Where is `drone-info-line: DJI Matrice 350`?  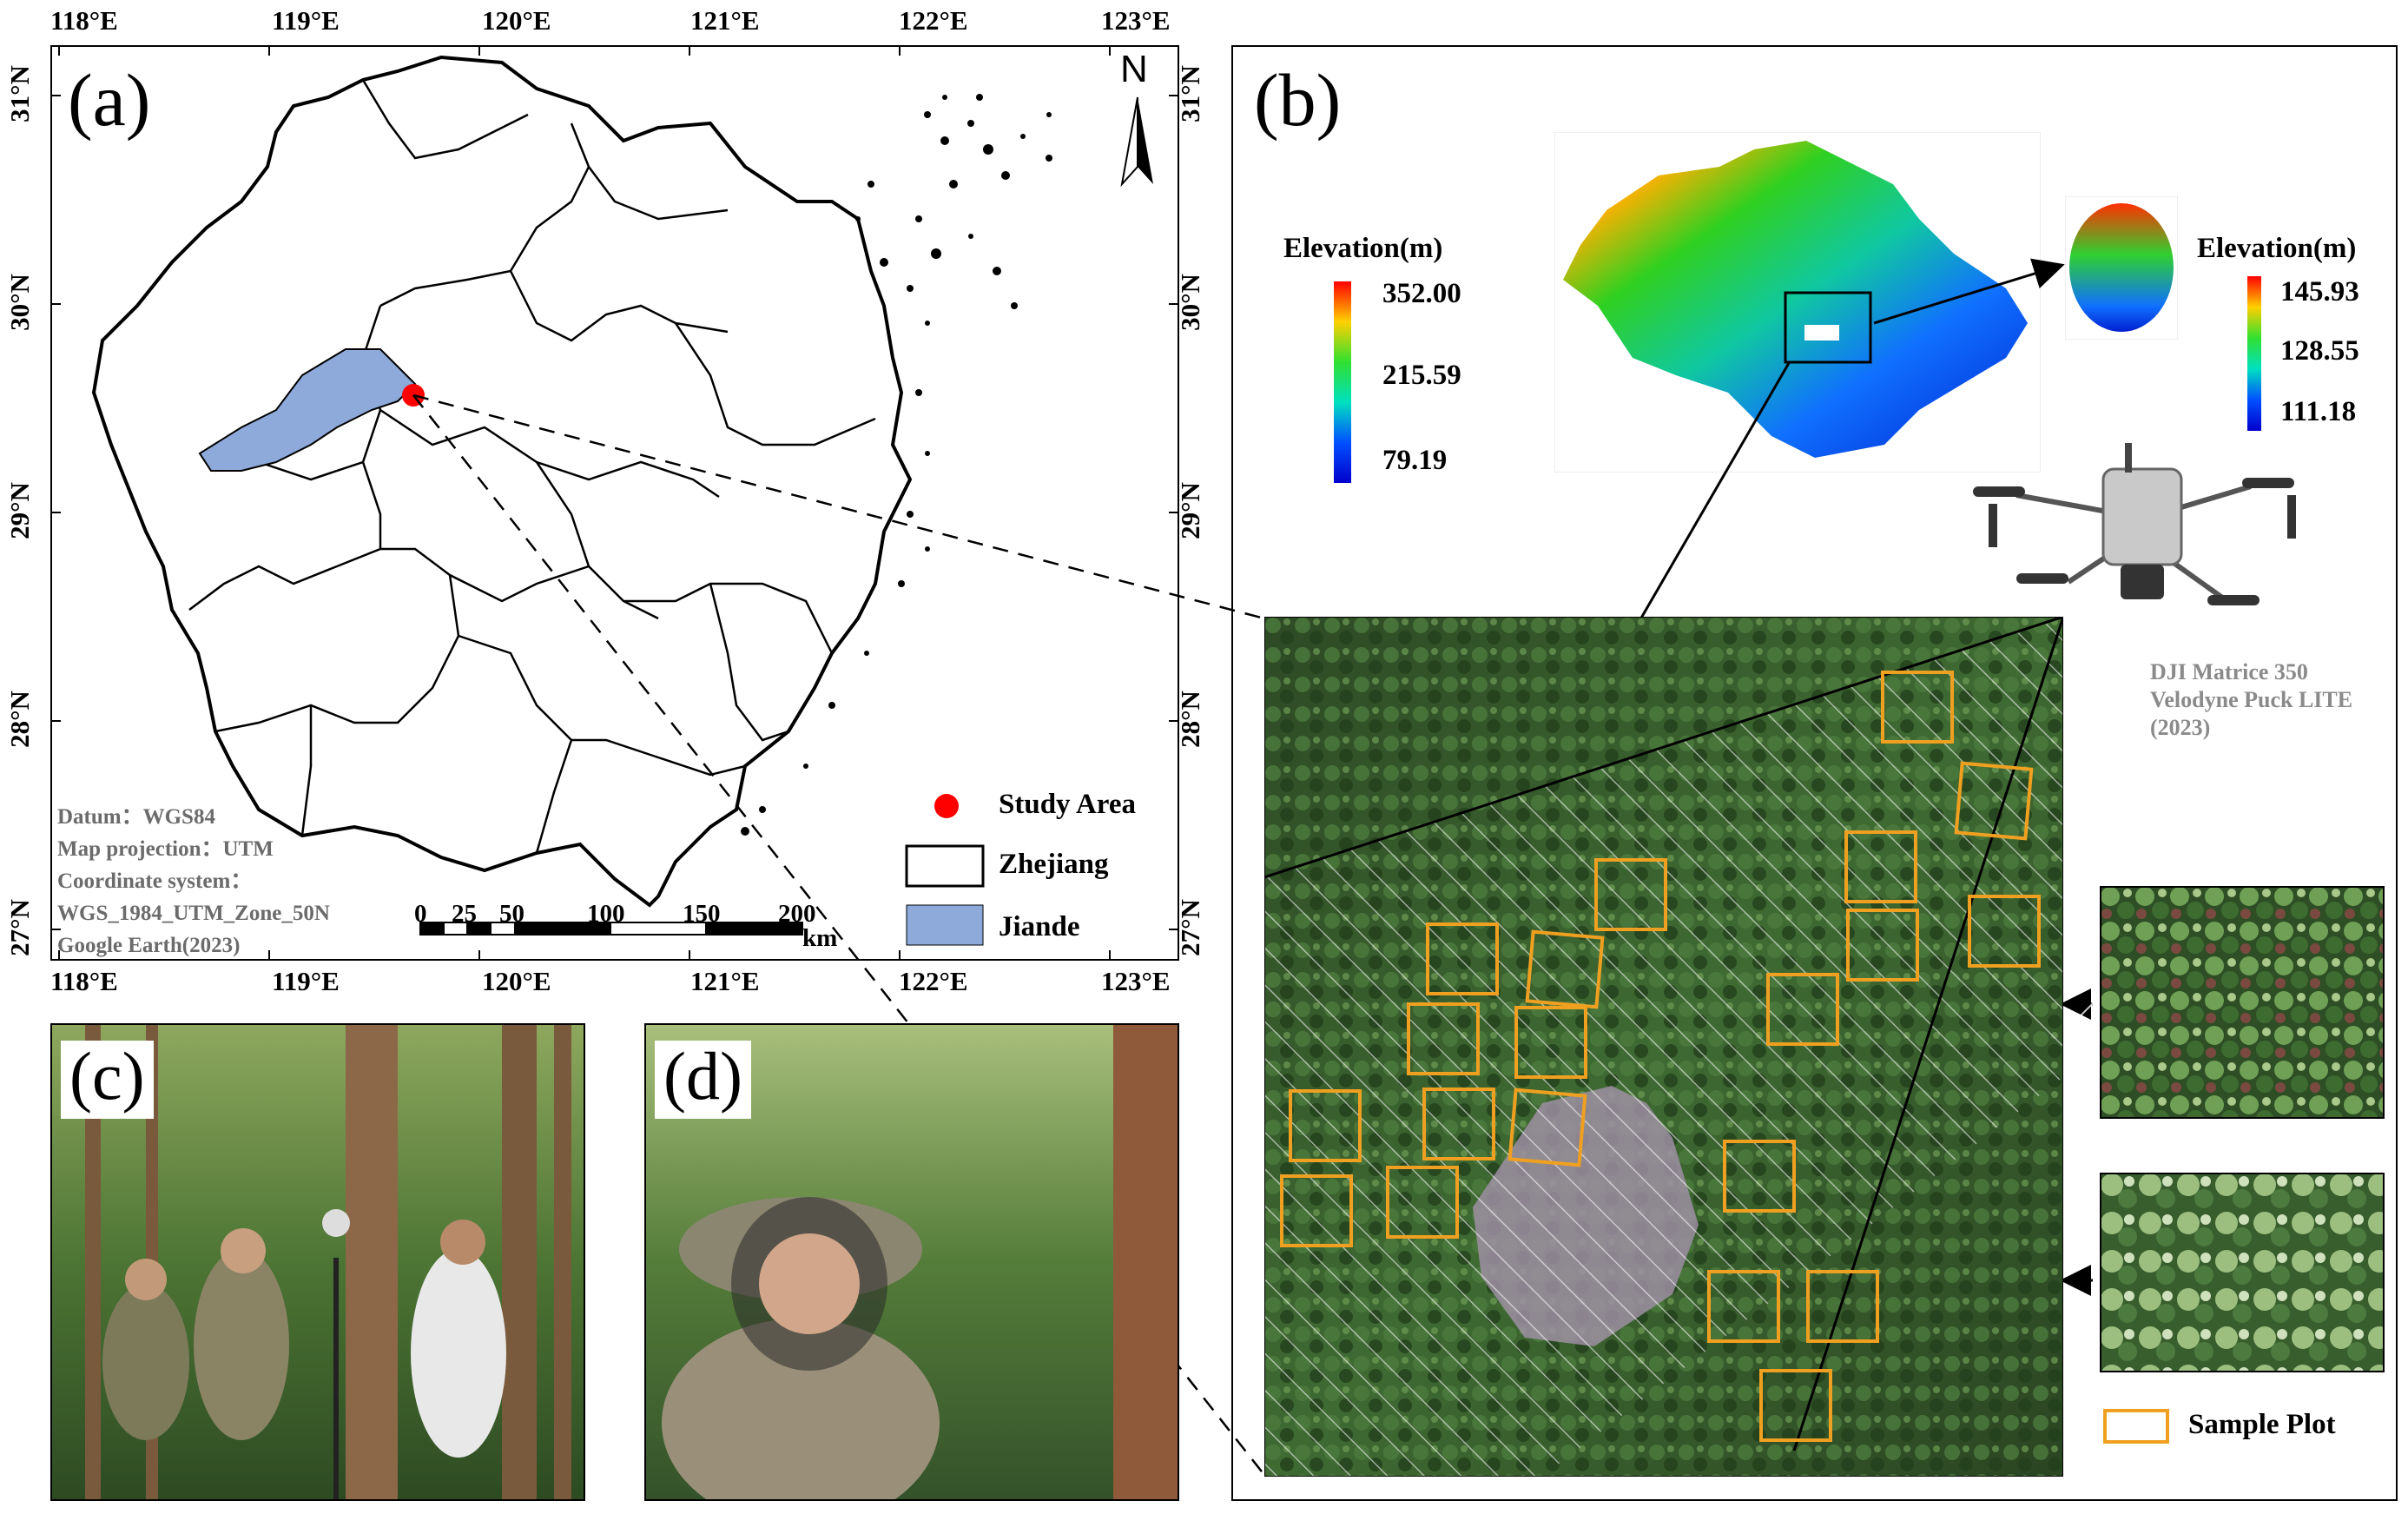 drone-info-line: DJI Matrice 350 is located at coordinates (2229, 671).